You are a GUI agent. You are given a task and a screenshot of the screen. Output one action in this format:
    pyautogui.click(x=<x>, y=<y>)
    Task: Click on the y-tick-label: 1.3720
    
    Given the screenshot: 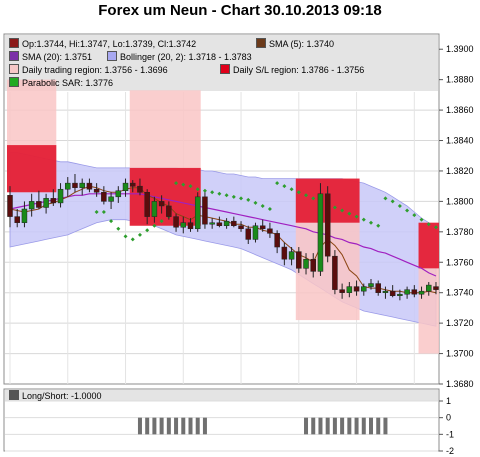 What is the action you would take?
    pyautogui.click(x=460, y=323)
    